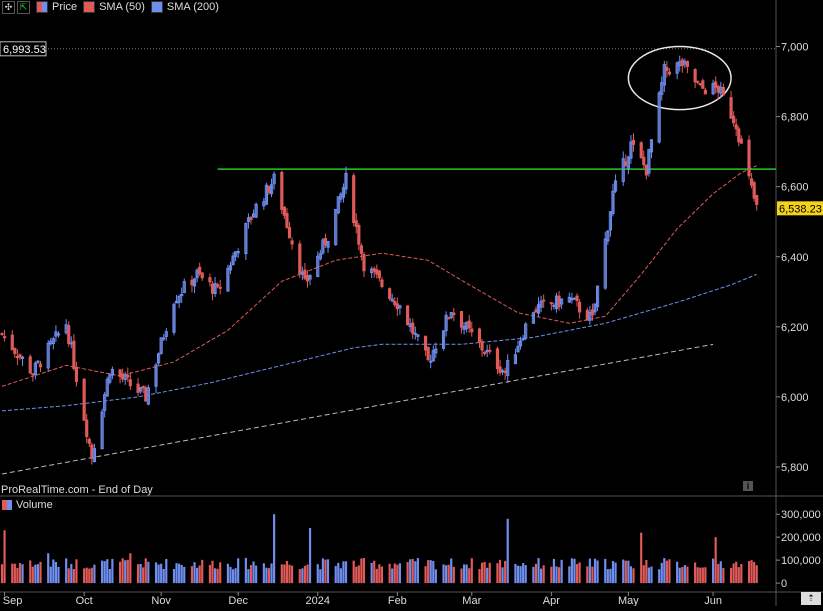 This screenshot has width=823, height=611. What do you see at coordinates (161, 600) in the screenshot?
I see `x-tick-label: Nov` at bounding box center [161, 600].